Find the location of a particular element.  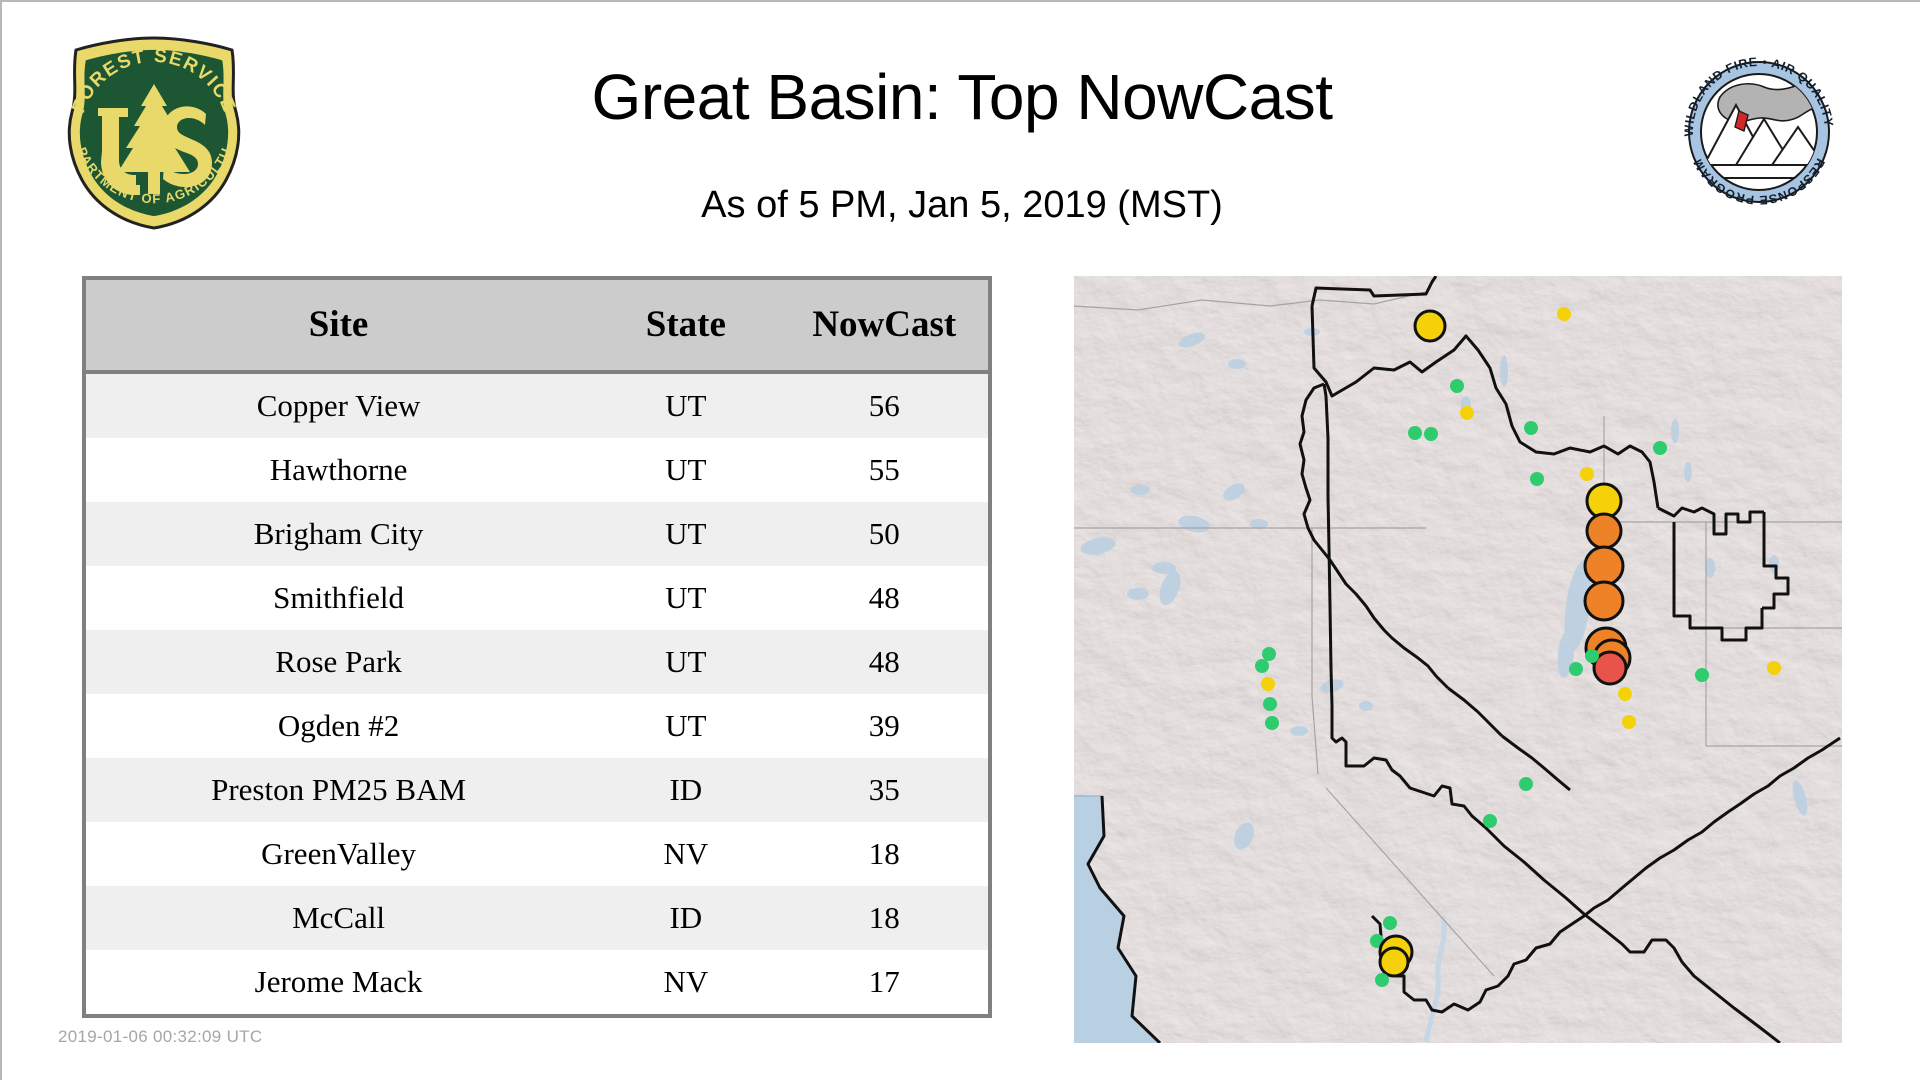

table-row: Jerome Mack NV 17 is located at coordinates (537, 982).